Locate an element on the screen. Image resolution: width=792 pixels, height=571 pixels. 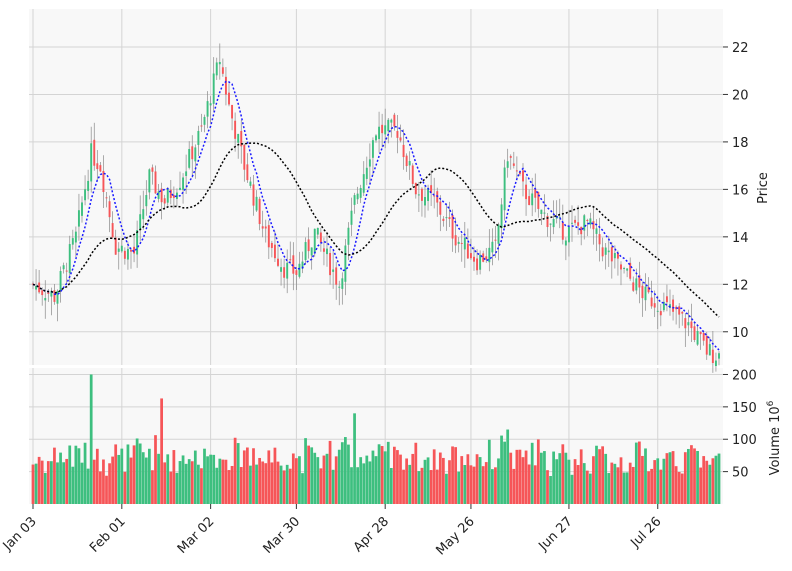
x-tick-label: Jul 26 is located at coordinates (646, 532).